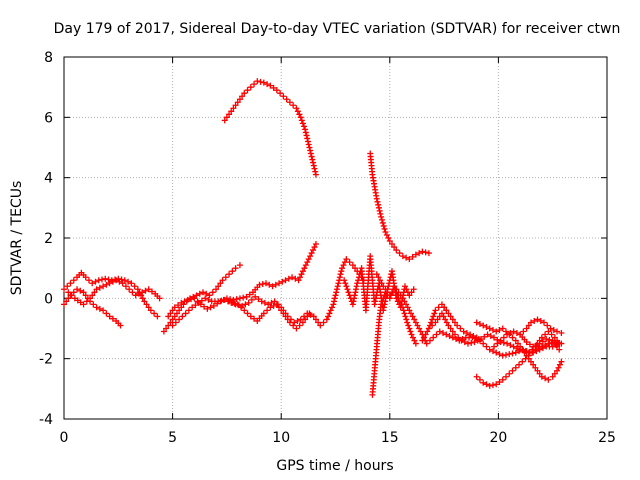  What do you see at coordinates (48, 118) in the screenshot?
I see `y-tick-label: 6` at bounding box center [48, 118].